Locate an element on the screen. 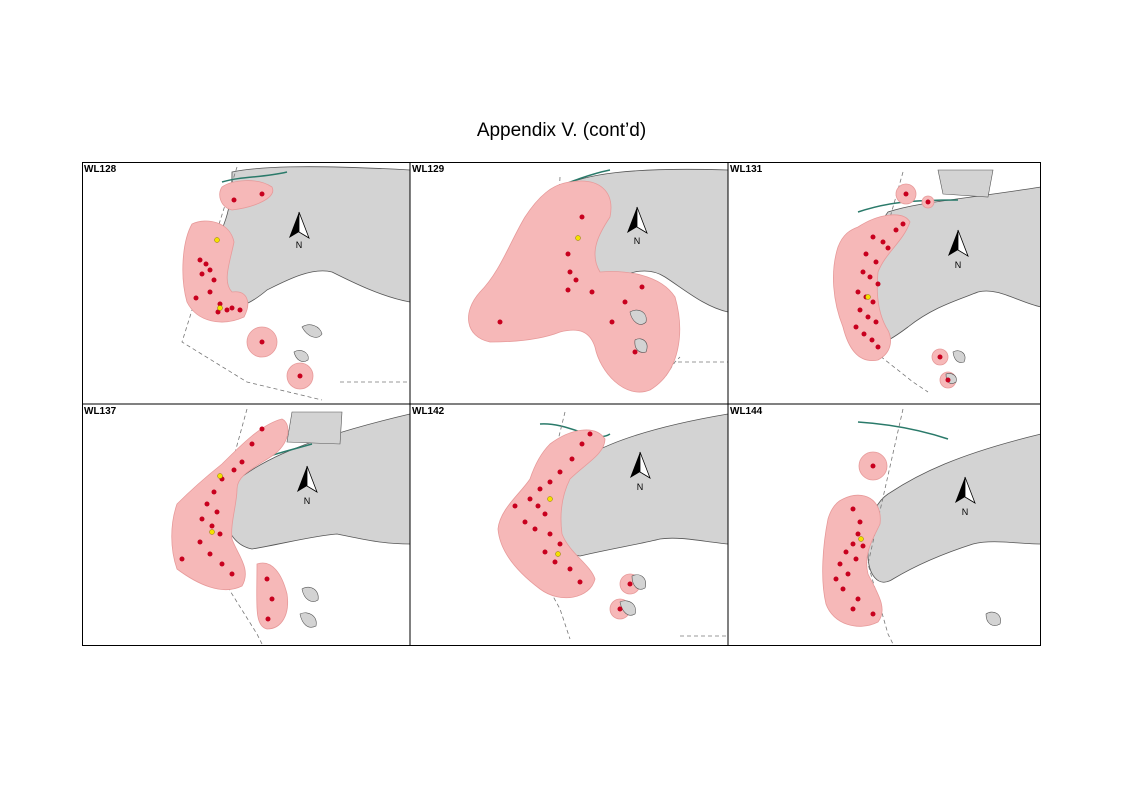 This screenshot has width=1123, height=793. map-wl131: N is located at coordinates (937, 281).